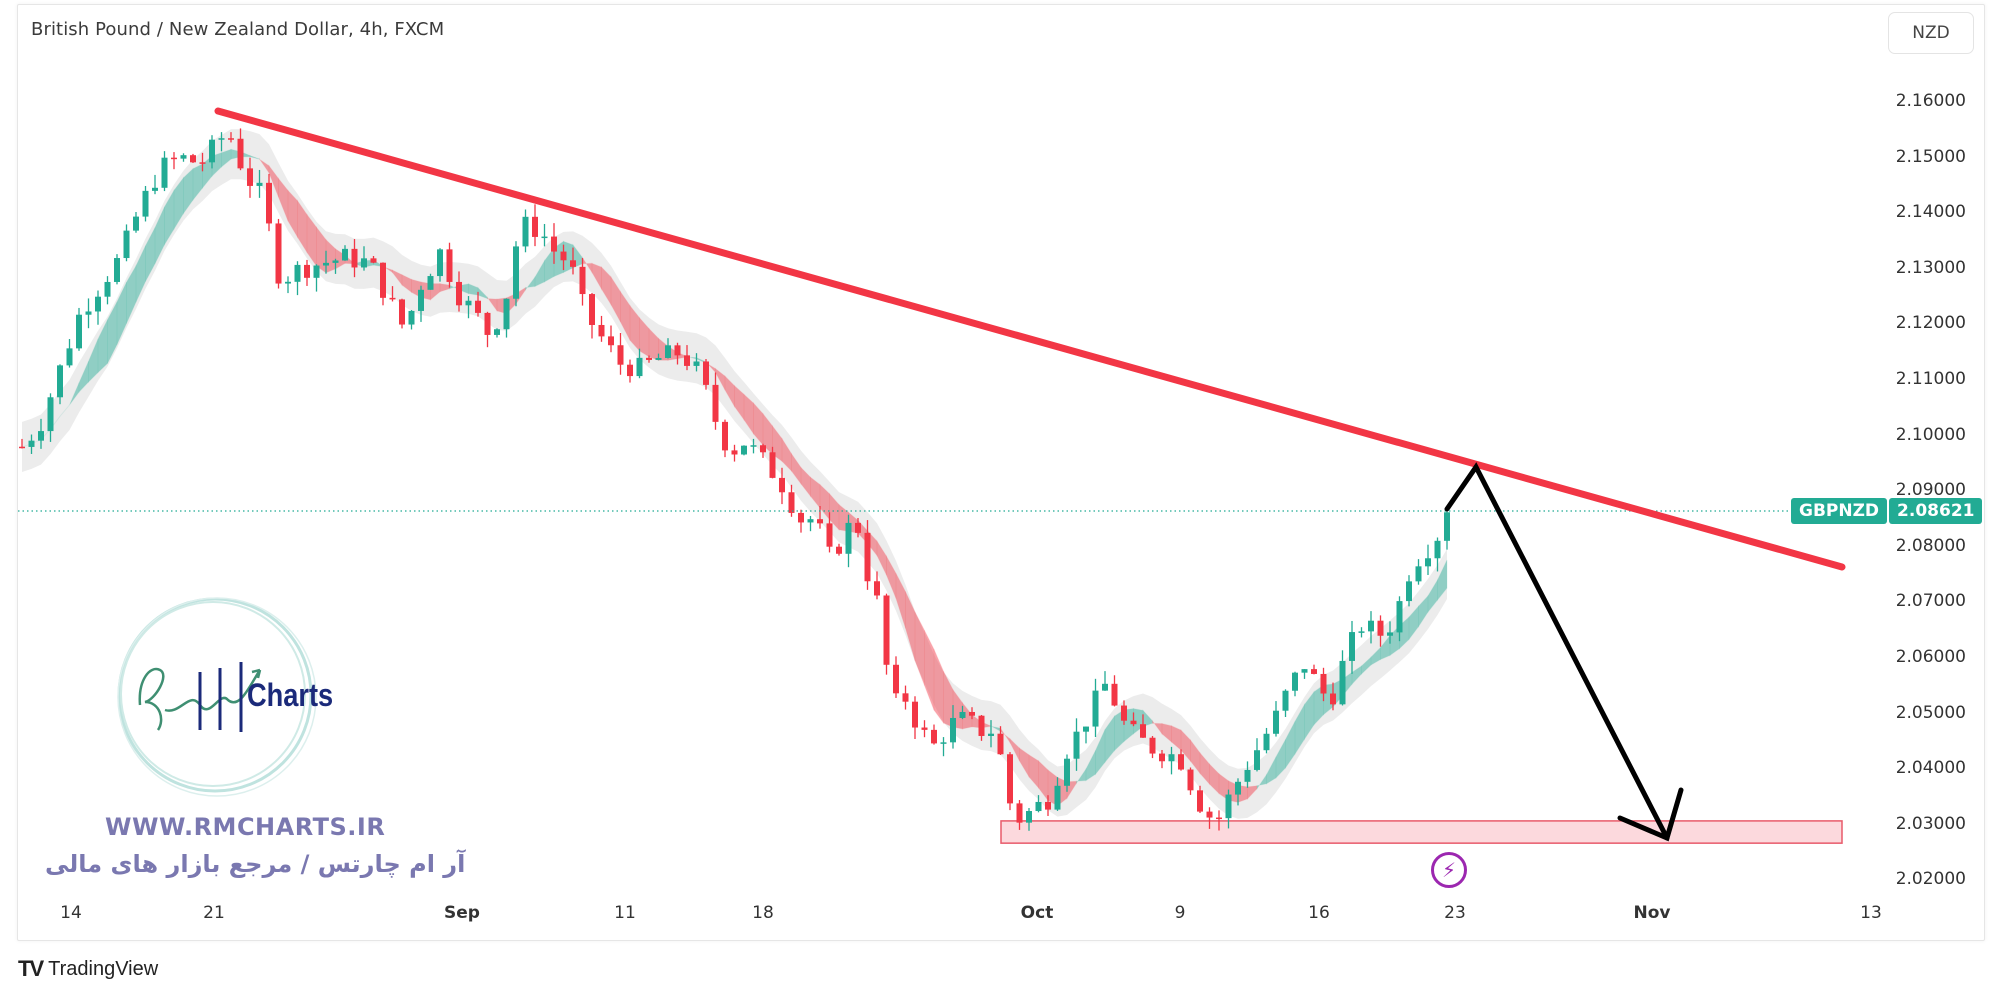 The height and width of the screenshot is (1000, 2000). Describe the element at coordinates (625, 913) in the screenshot. I see `time-tick-label: 11` at that location.